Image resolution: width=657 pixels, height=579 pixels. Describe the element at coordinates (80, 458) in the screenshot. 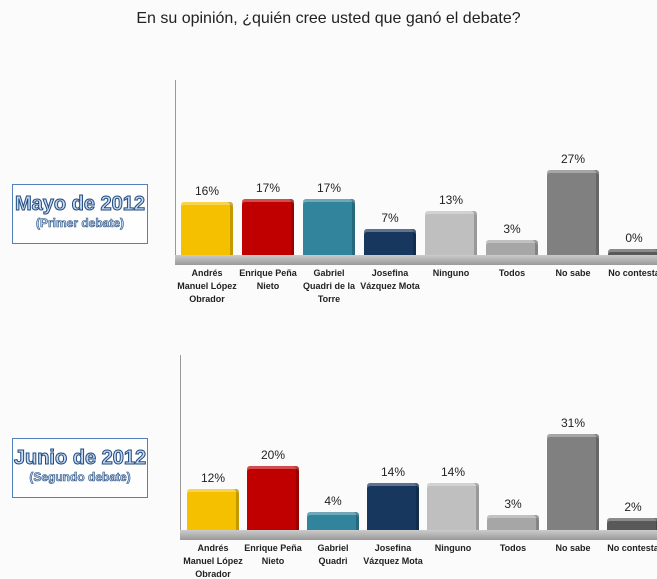

I see `period-label: Junio de 2012` at that location.